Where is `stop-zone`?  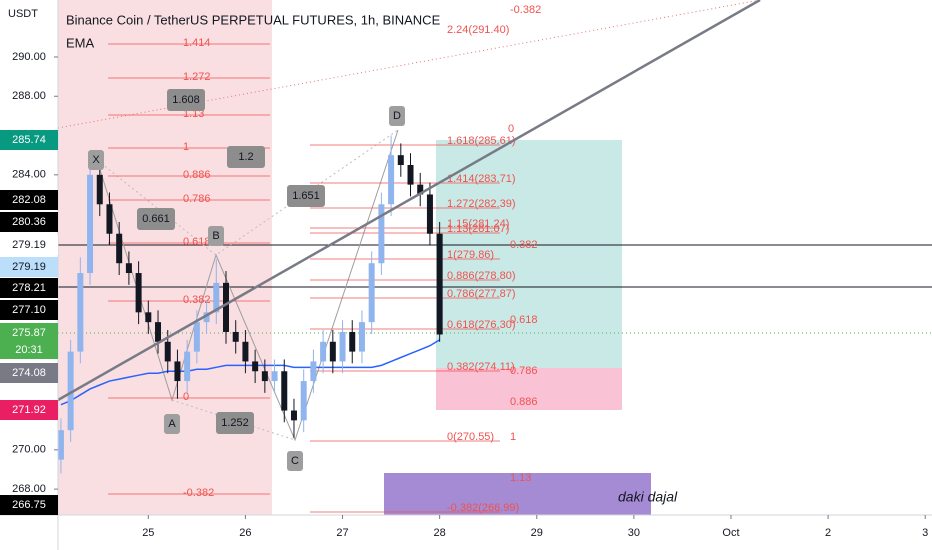 stop-zone is located at coordinates (529, 389).